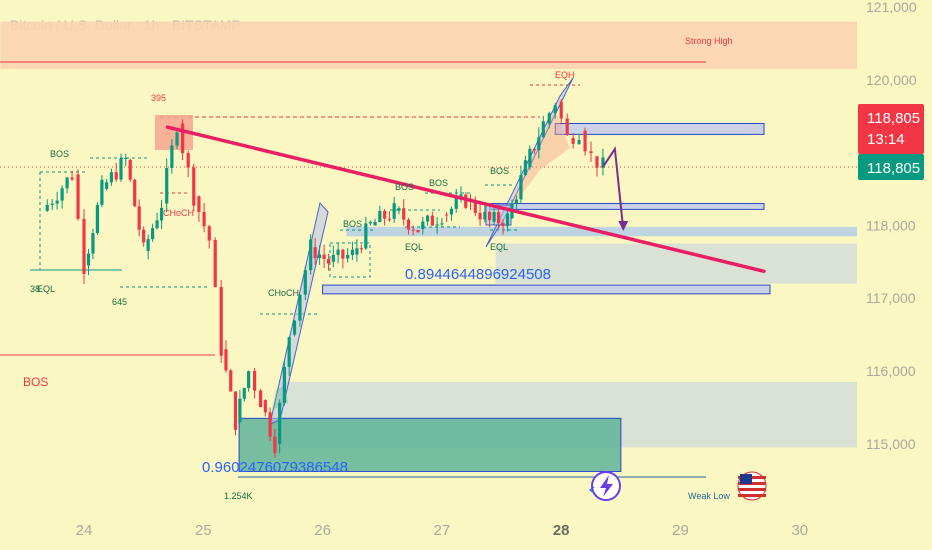 The image size is (932, 550). Describe the element at coordinates (605, 486) in the screenshot. I see `lightning-icon` at that location.